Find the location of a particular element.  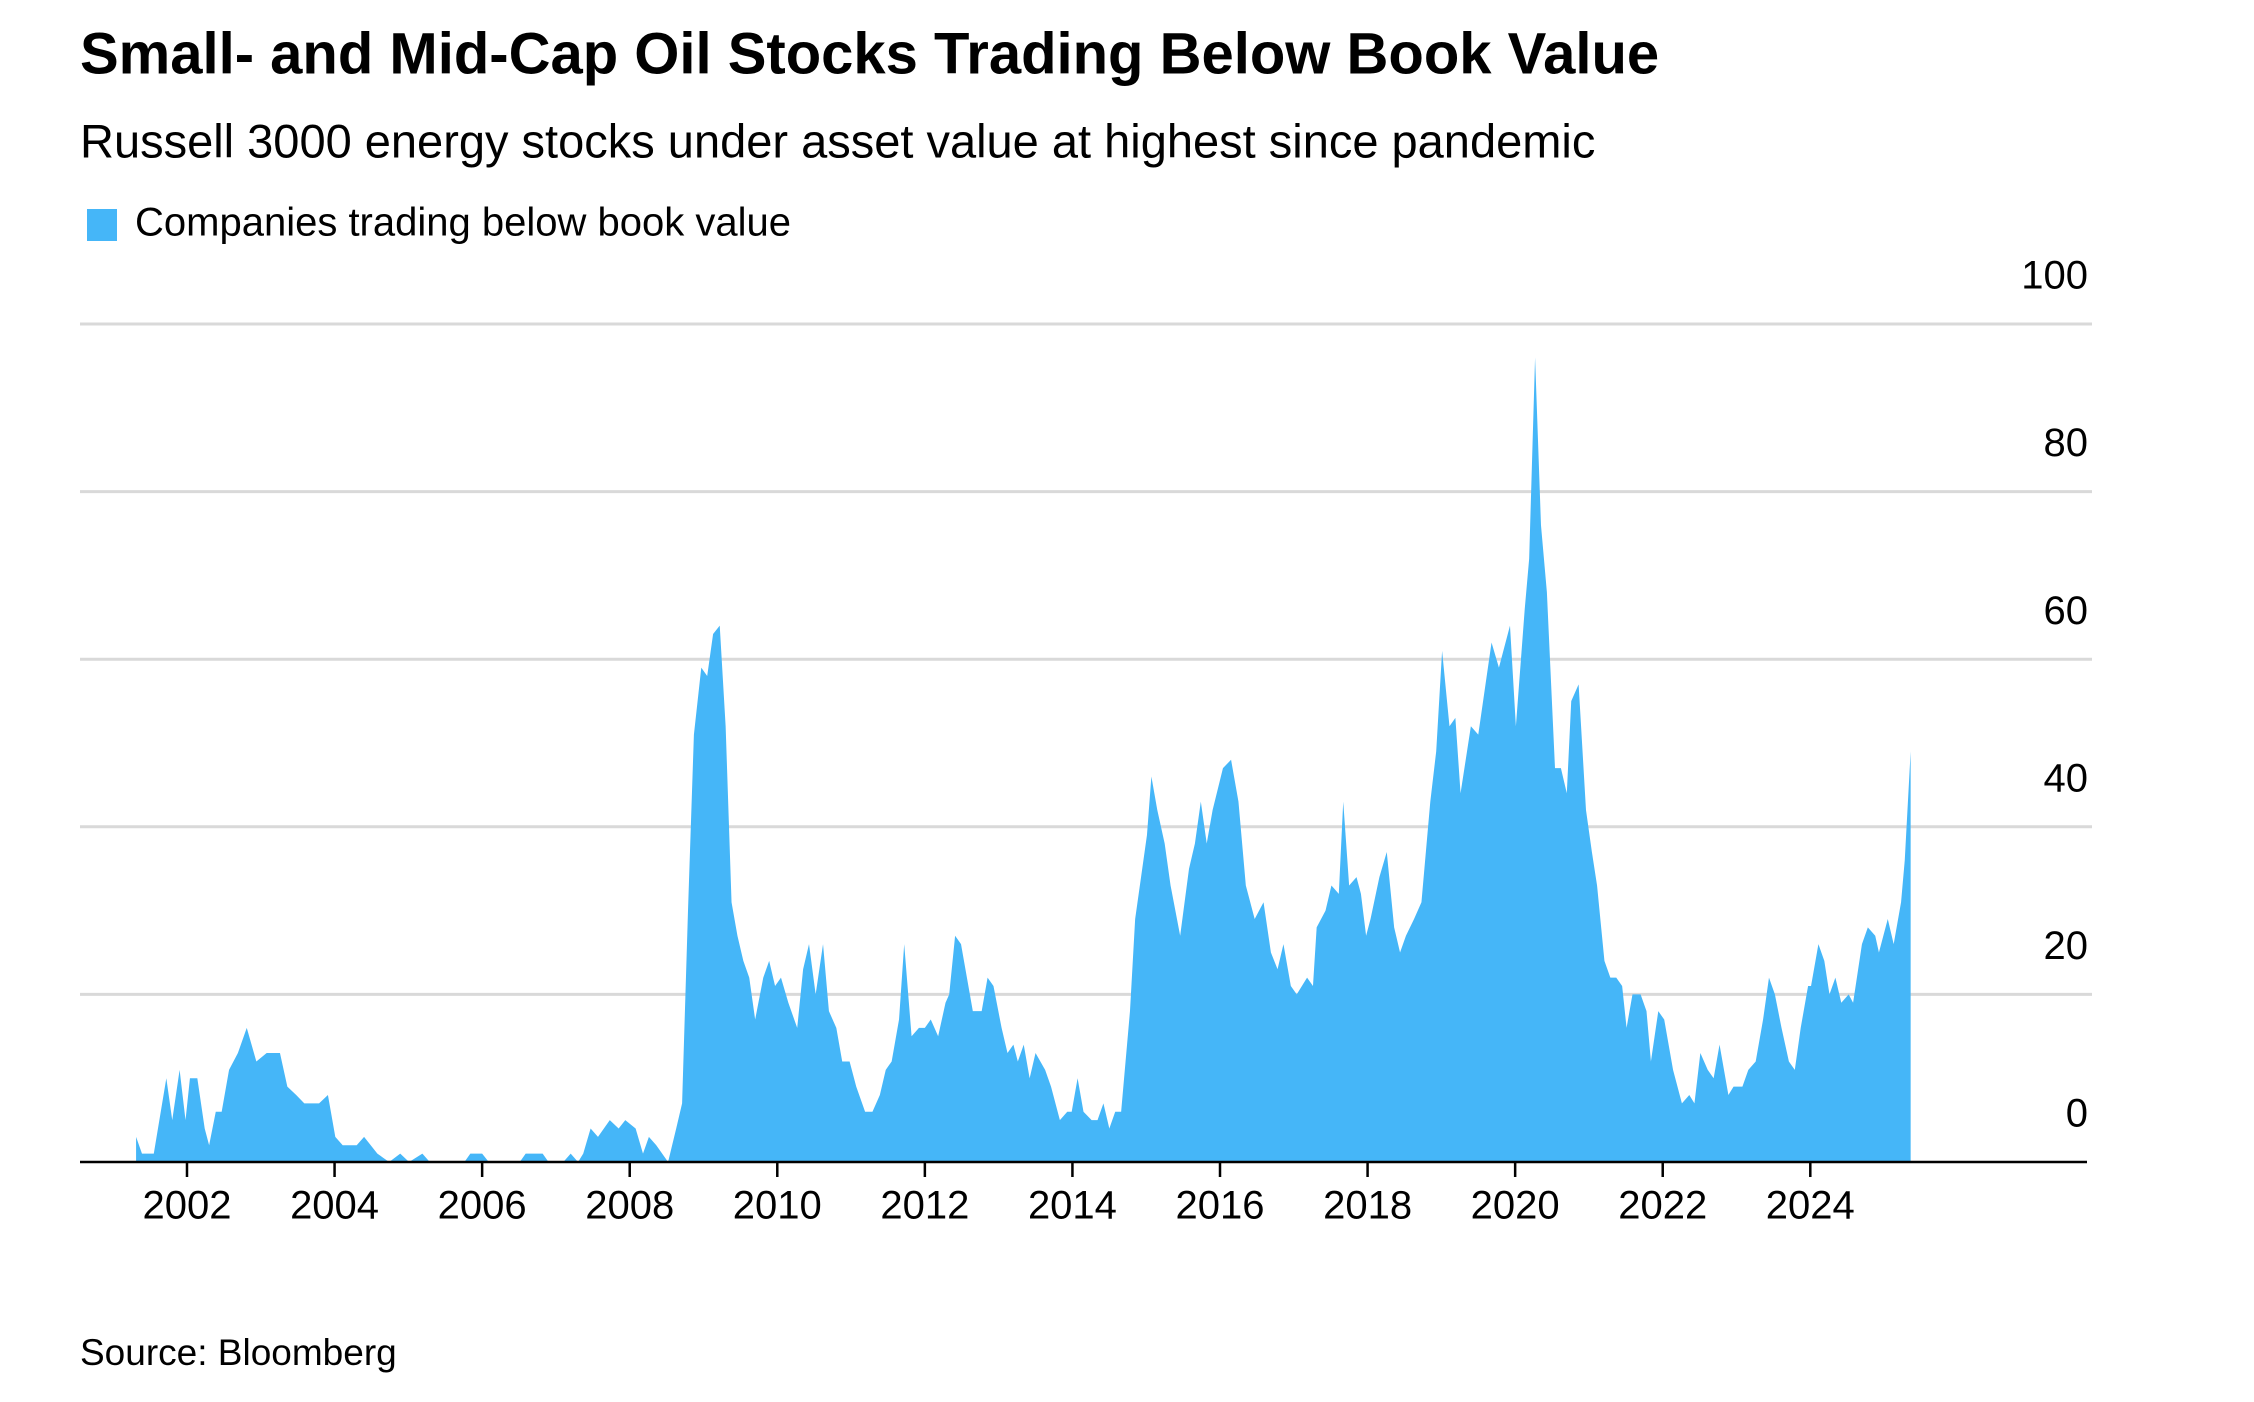

x-tick-label: 2024 is located at coordinates (1810, 1206).